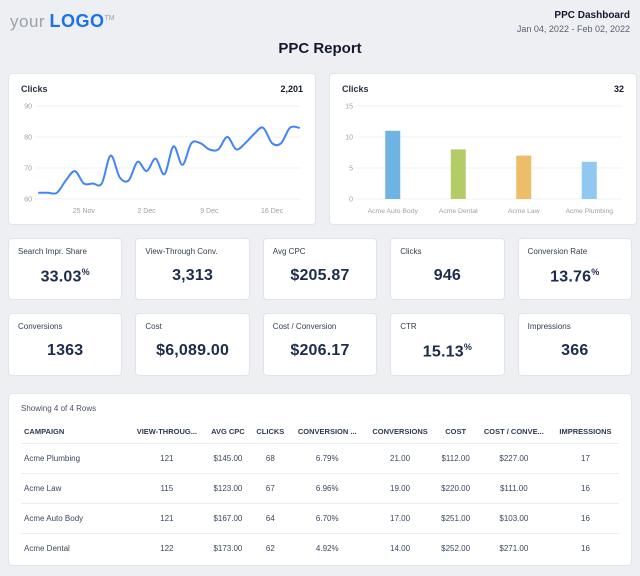  I want to click on kpi-card-view-through-conv: View-Through Conv. 3,313, so click(192, 269).